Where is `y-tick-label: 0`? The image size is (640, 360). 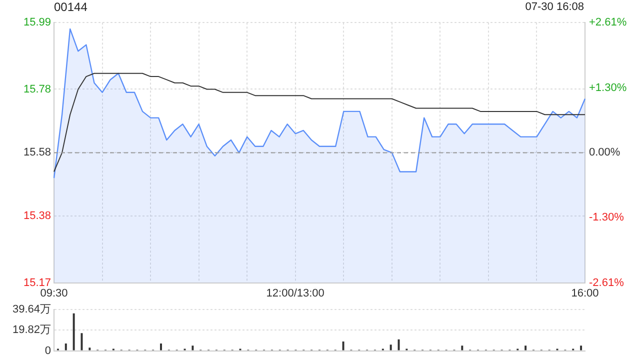 y-tick-label: 0 is located at coordinates (47, 350).